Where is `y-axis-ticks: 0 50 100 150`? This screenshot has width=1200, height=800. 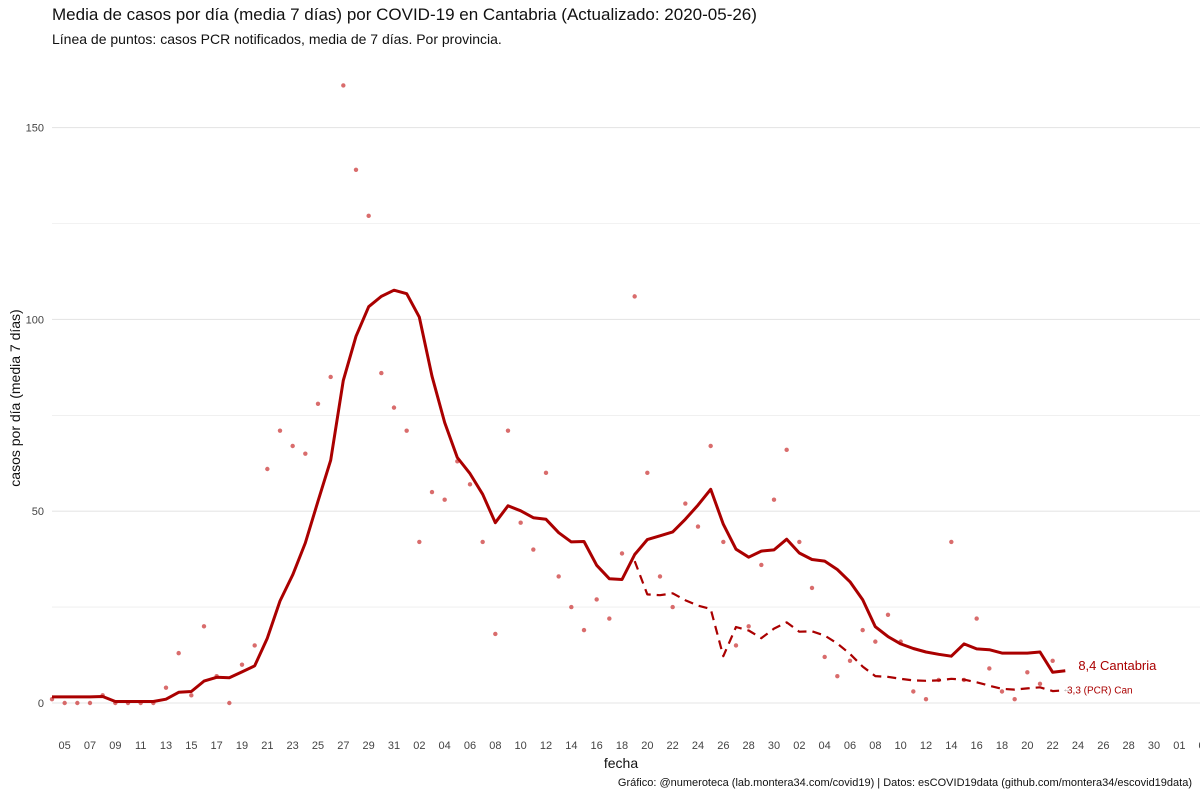 y-axis-ticks: 0 50 100 150 is located at coordinates (35, 416).